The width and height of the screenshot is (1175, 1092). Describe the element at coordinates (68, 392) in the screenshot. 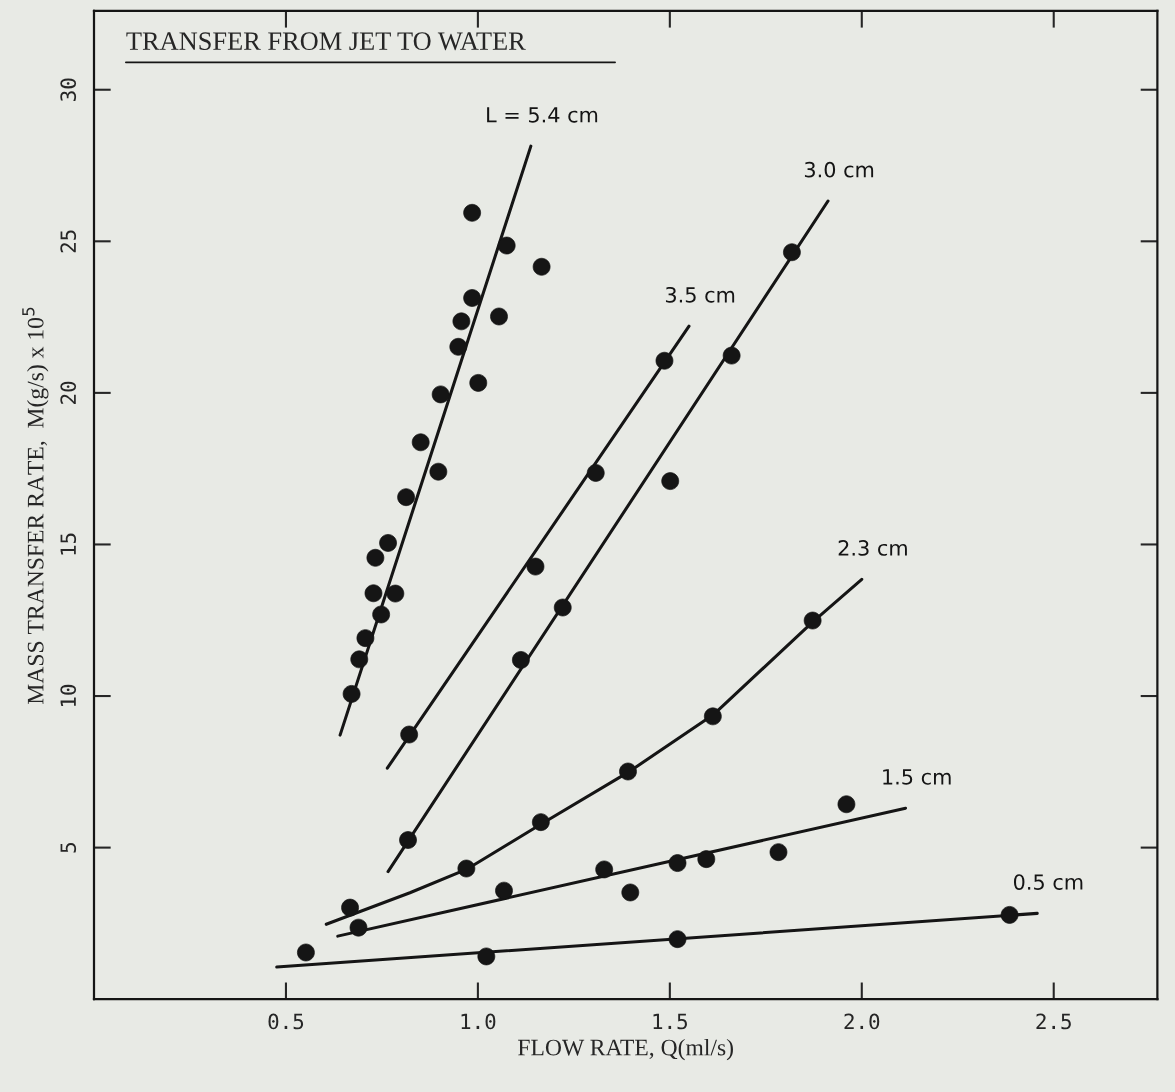

I see `y-tick-label: 20` at that location.